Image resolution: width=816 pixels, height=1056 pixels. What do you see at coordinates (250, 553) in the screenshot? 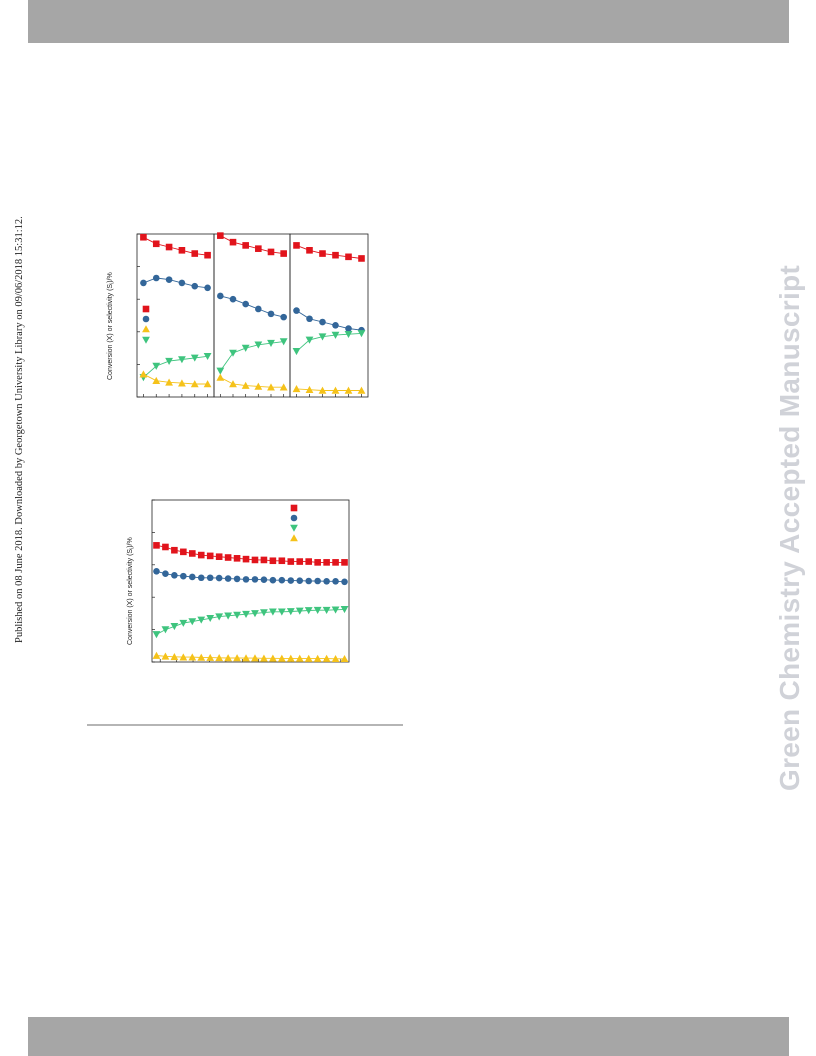
I see `series-line-f2-red` at bounding box center [250, 553].